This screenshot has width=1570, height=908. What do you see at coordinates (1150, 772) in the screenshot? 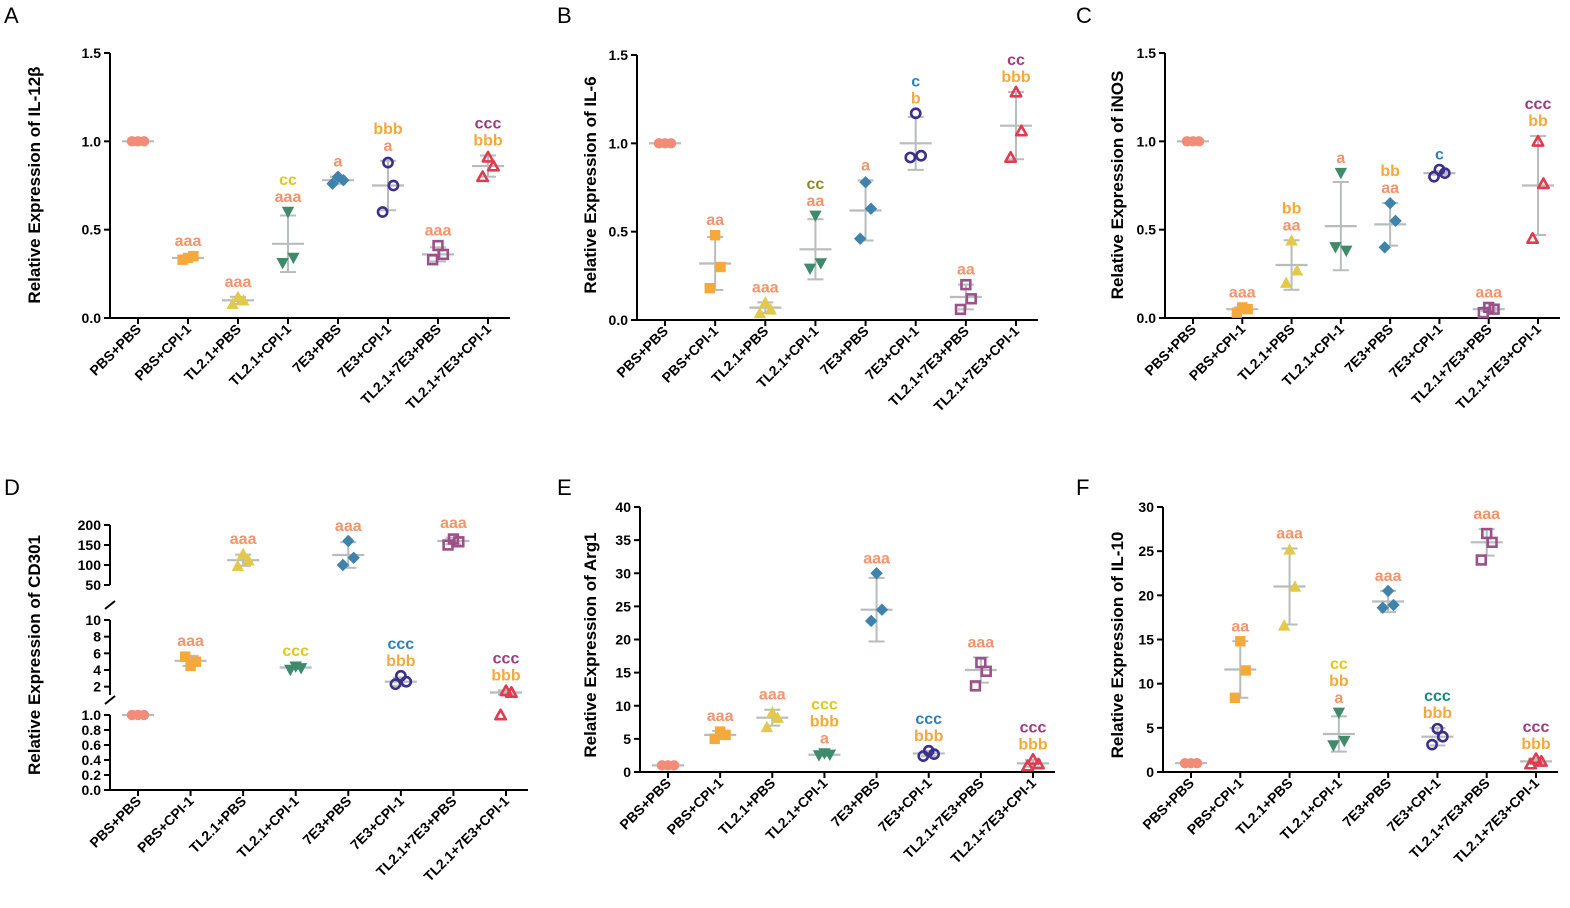
I see `y-tick-label: 0` at bounding box center [1150, 772].